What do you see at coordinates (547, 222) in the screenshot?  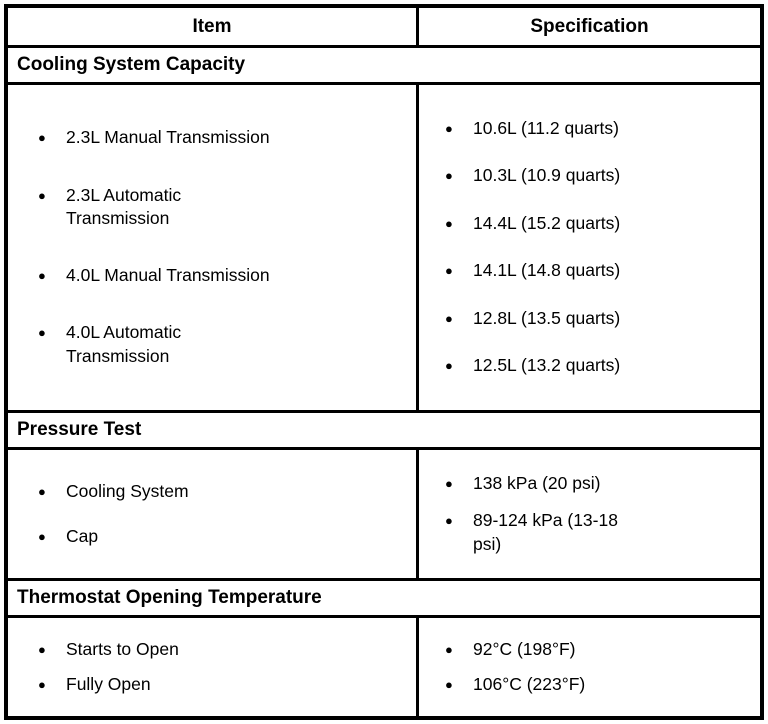 I see `spec-text: 14.4L (15.2 quarts)` at bounding box center [547, 222].